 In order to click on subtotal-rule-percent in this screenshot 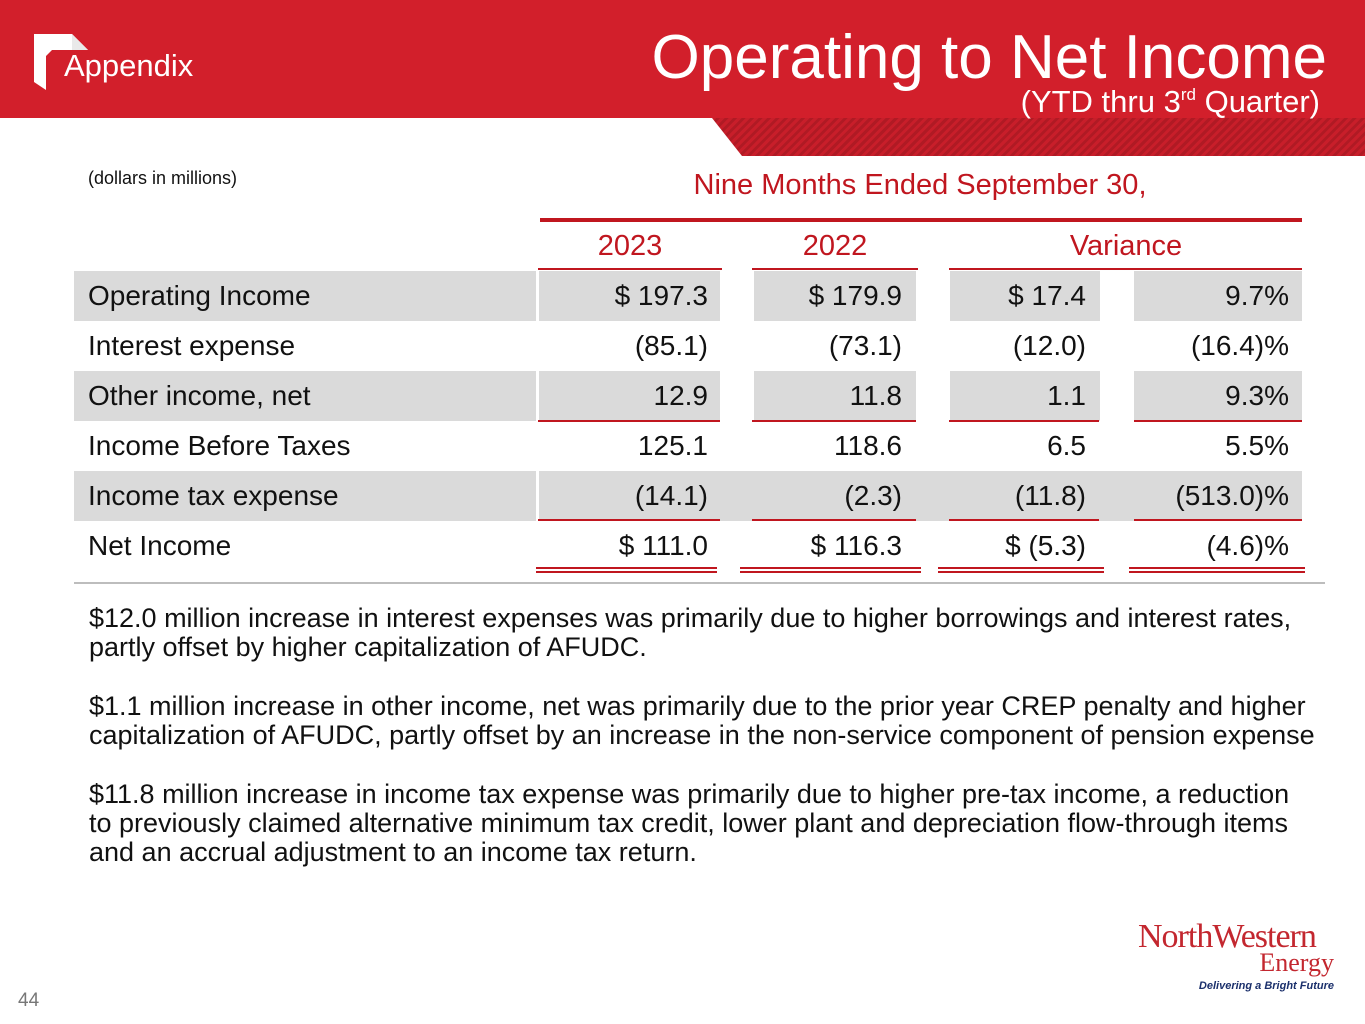, I will do `click(1218, 421)`.